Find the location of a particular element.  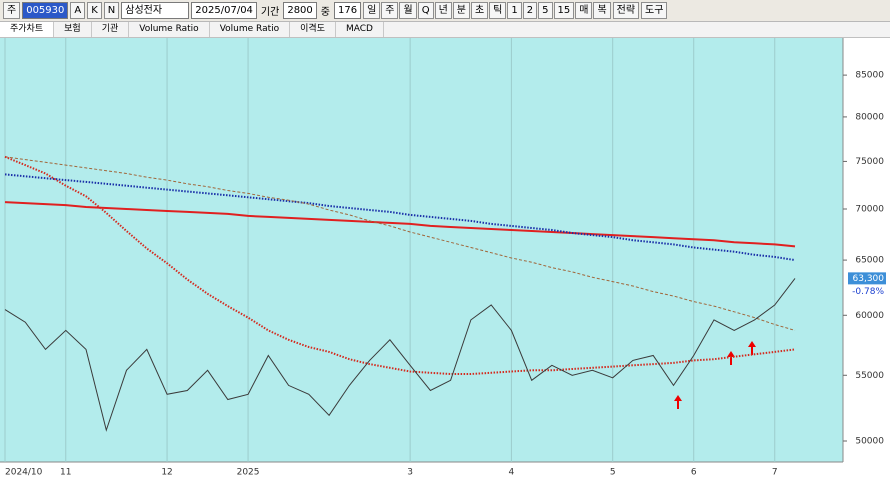

period-input: 2800 is located at coordinates (300, 10).